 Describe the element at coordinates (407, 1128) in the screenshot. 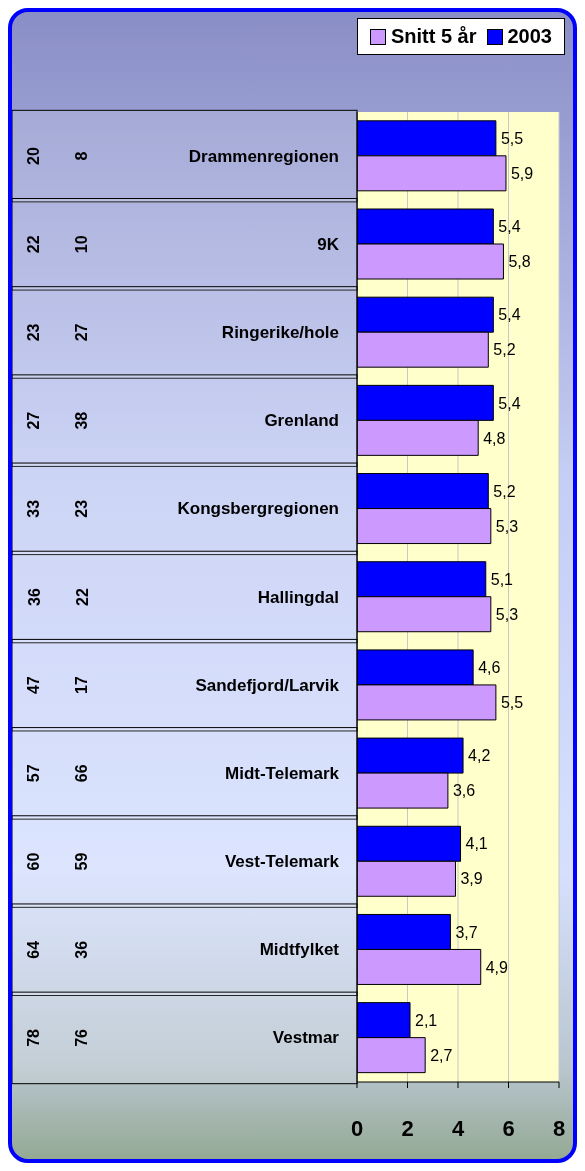

I see `x-tick-label: 2` at that location.